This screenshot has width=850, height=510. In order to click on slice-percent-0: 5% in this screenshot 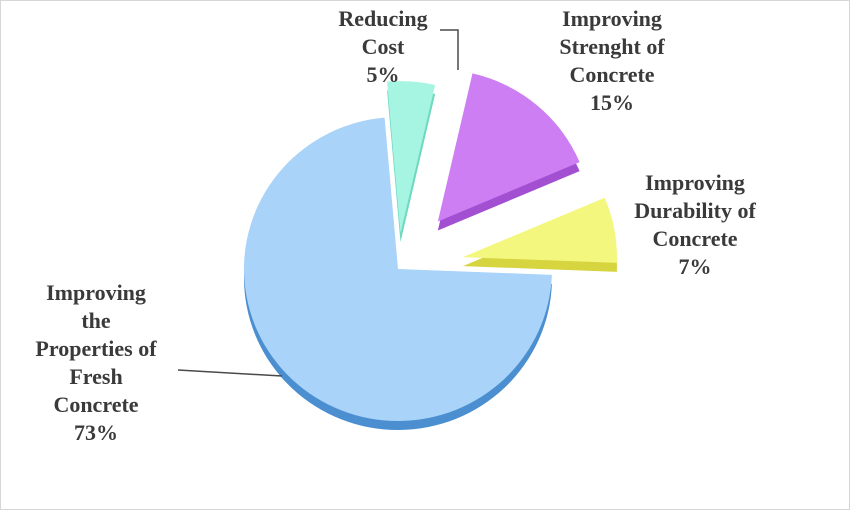, I will do `click(383, 74)`.